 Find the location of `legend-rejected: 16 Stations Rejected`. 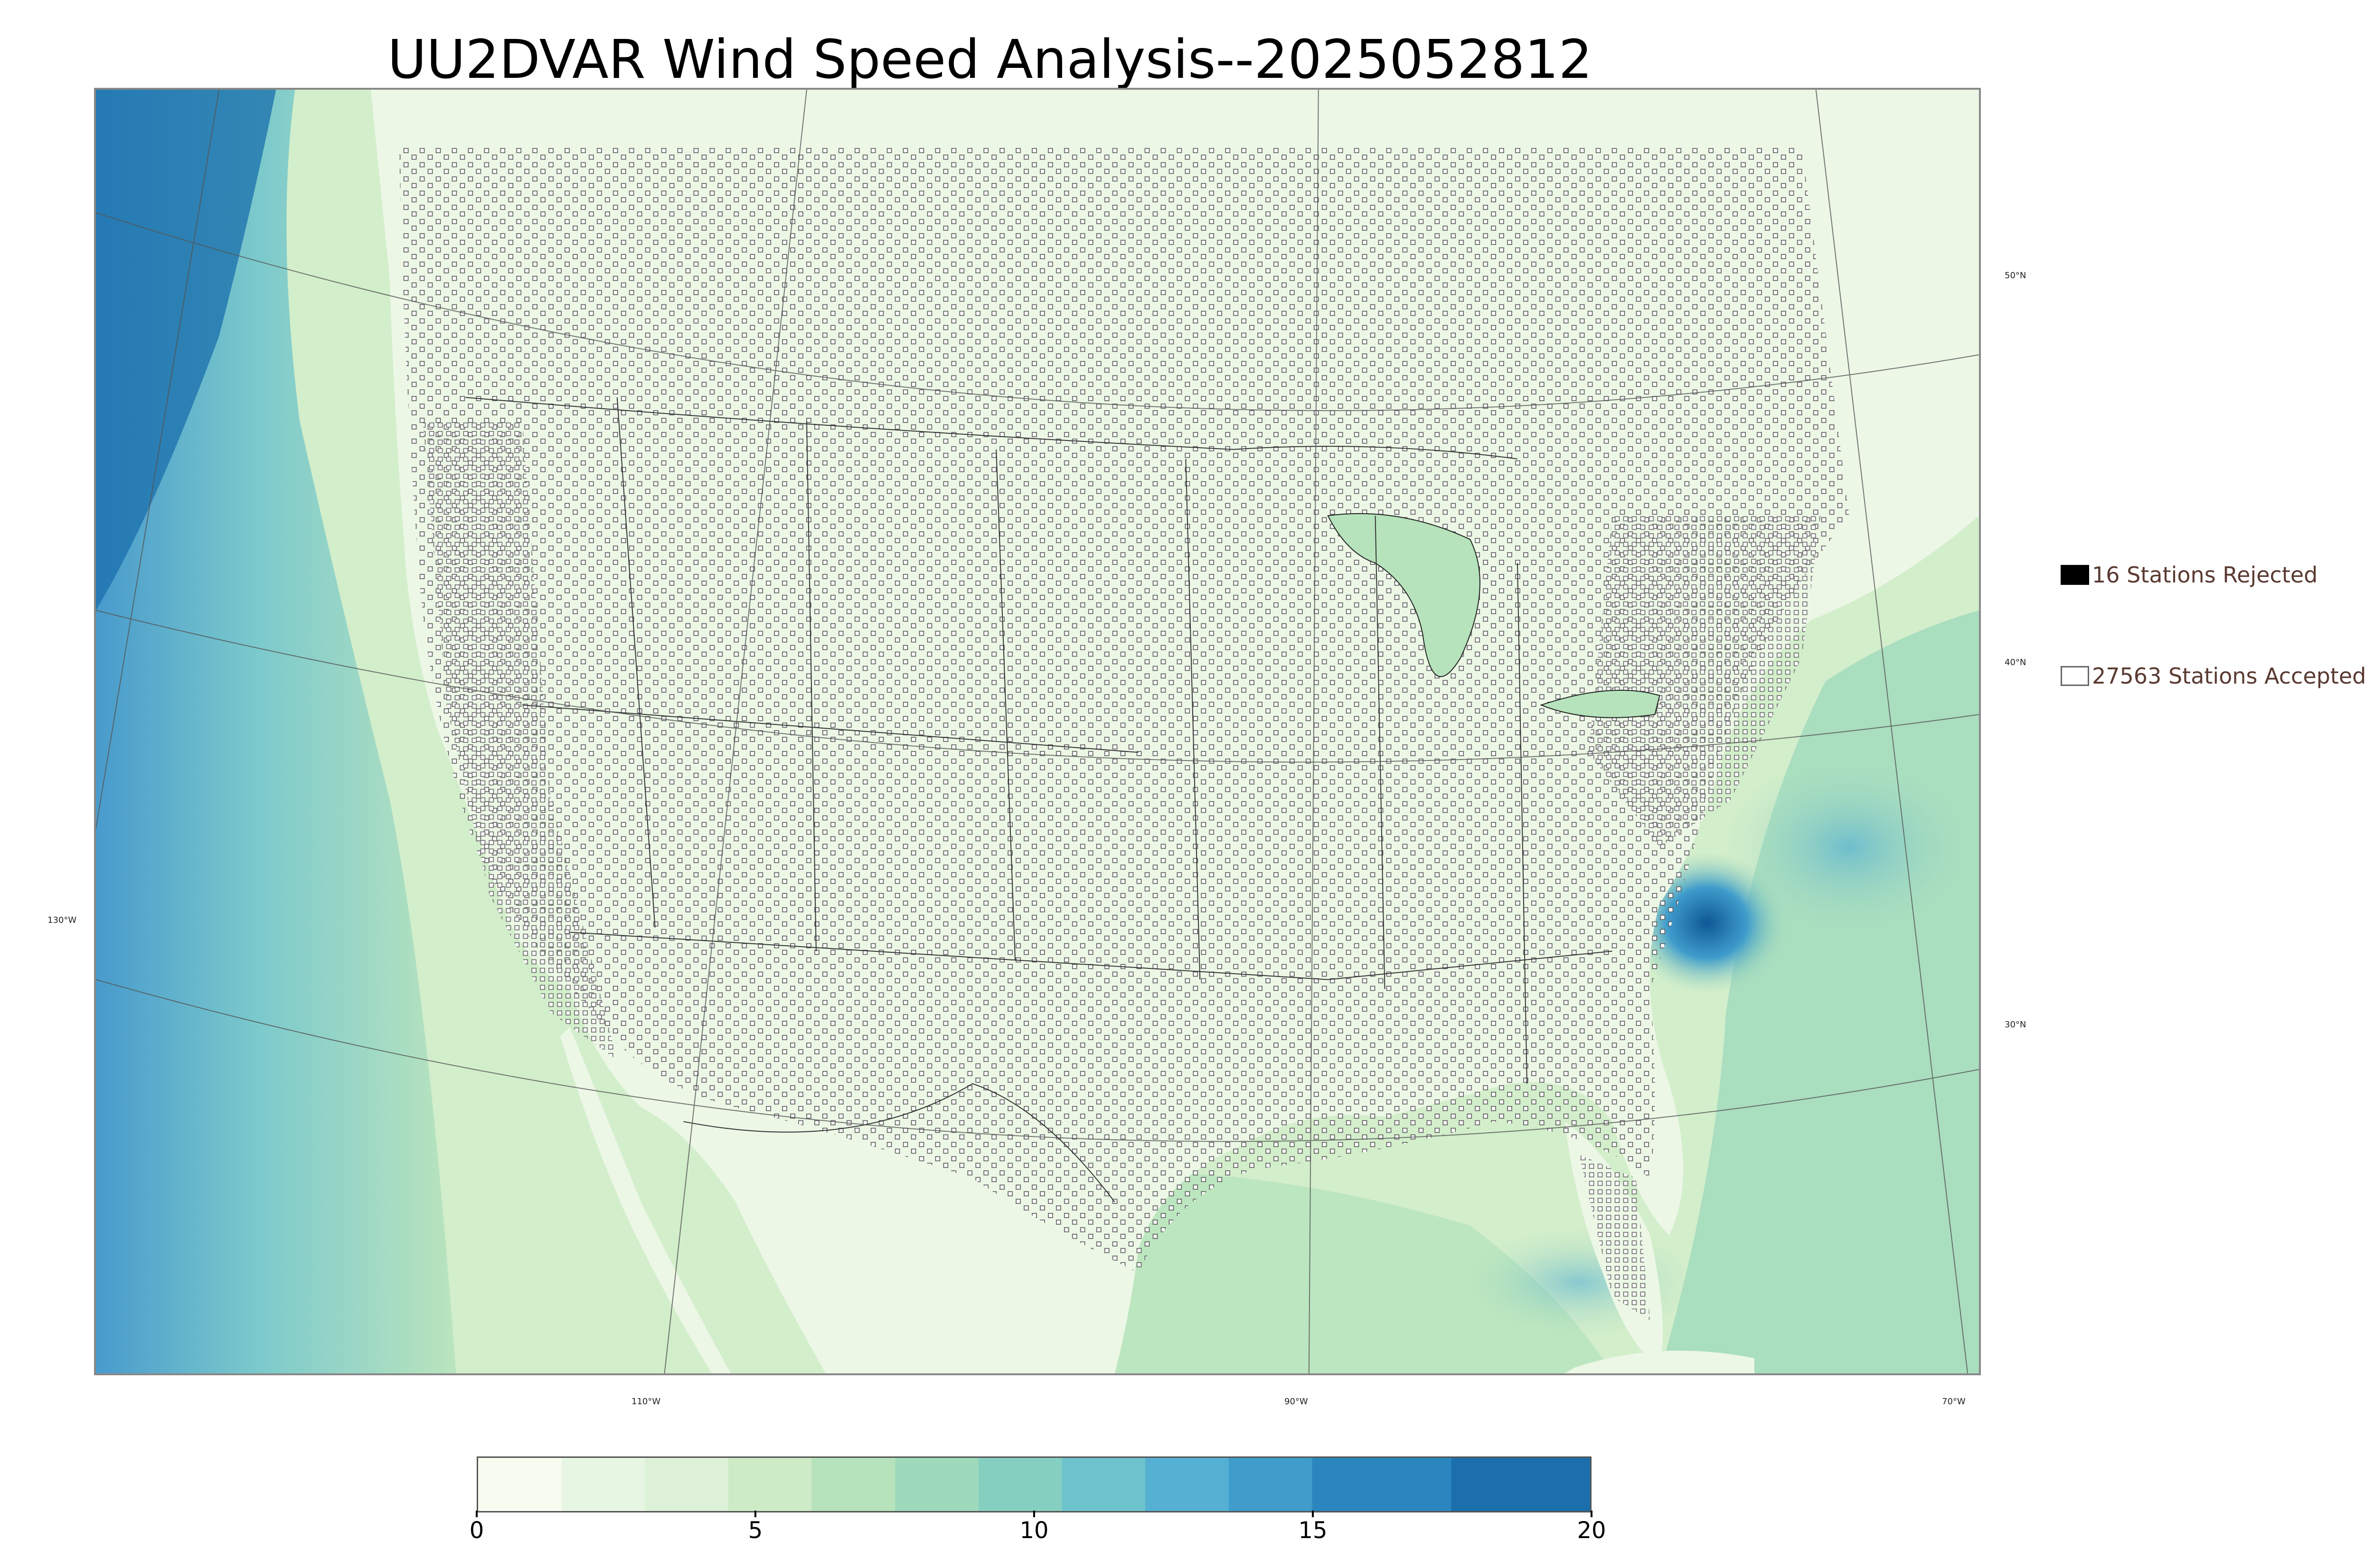

legend-rejected: 16 Stations Rejected is located at coordinates (2189, 575).